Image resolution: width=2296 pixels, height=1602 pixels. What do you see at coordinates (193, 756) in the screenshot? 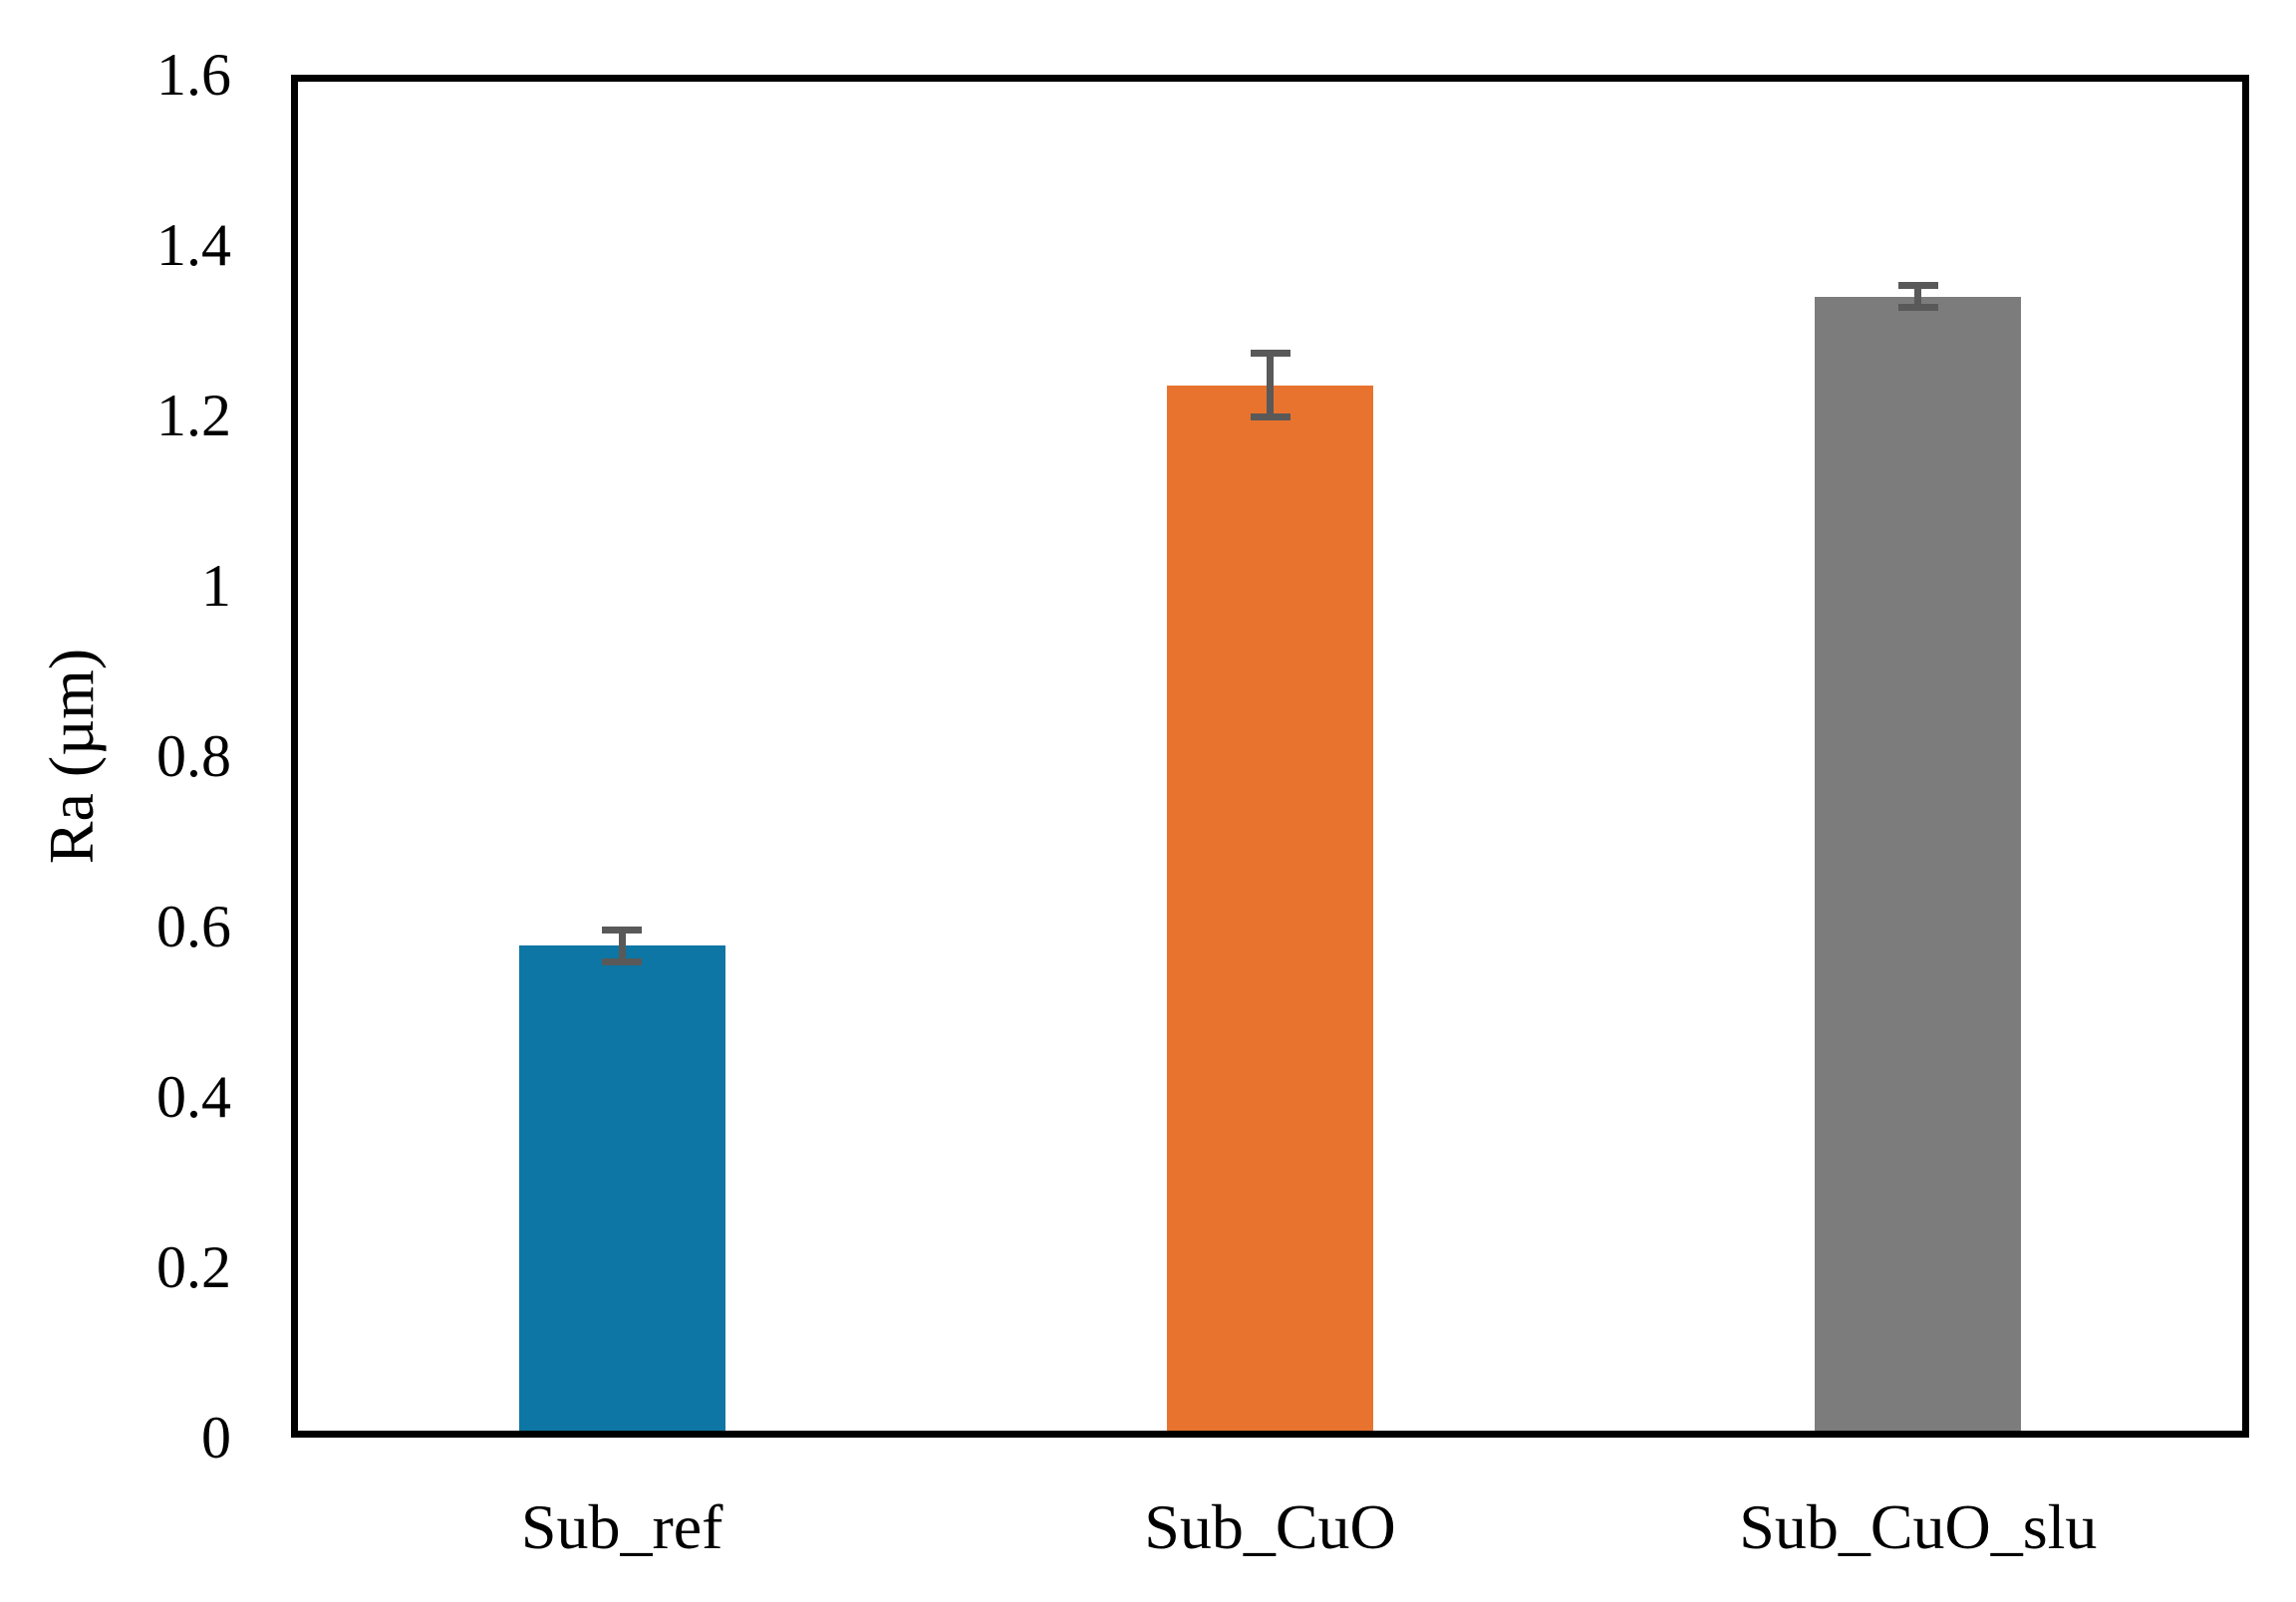
I see `y-tick-label: 0.8` at bounding box center [193, 756].